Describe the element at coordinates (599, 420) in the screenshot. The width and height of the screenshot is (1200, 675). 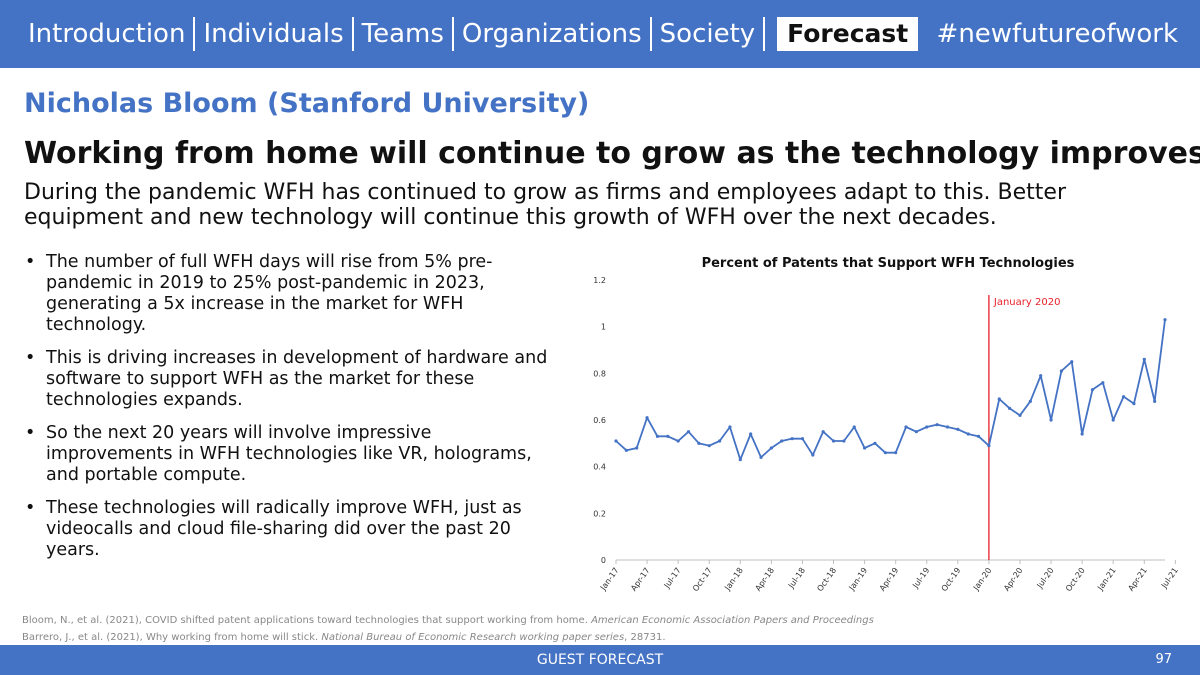
I see `y-tick-label: 0.6` at that location.